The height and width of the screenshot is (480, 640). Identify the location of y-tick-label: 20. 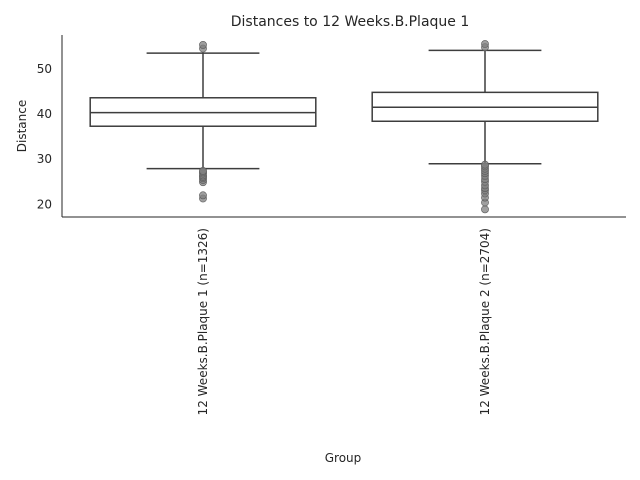
(44, 204).